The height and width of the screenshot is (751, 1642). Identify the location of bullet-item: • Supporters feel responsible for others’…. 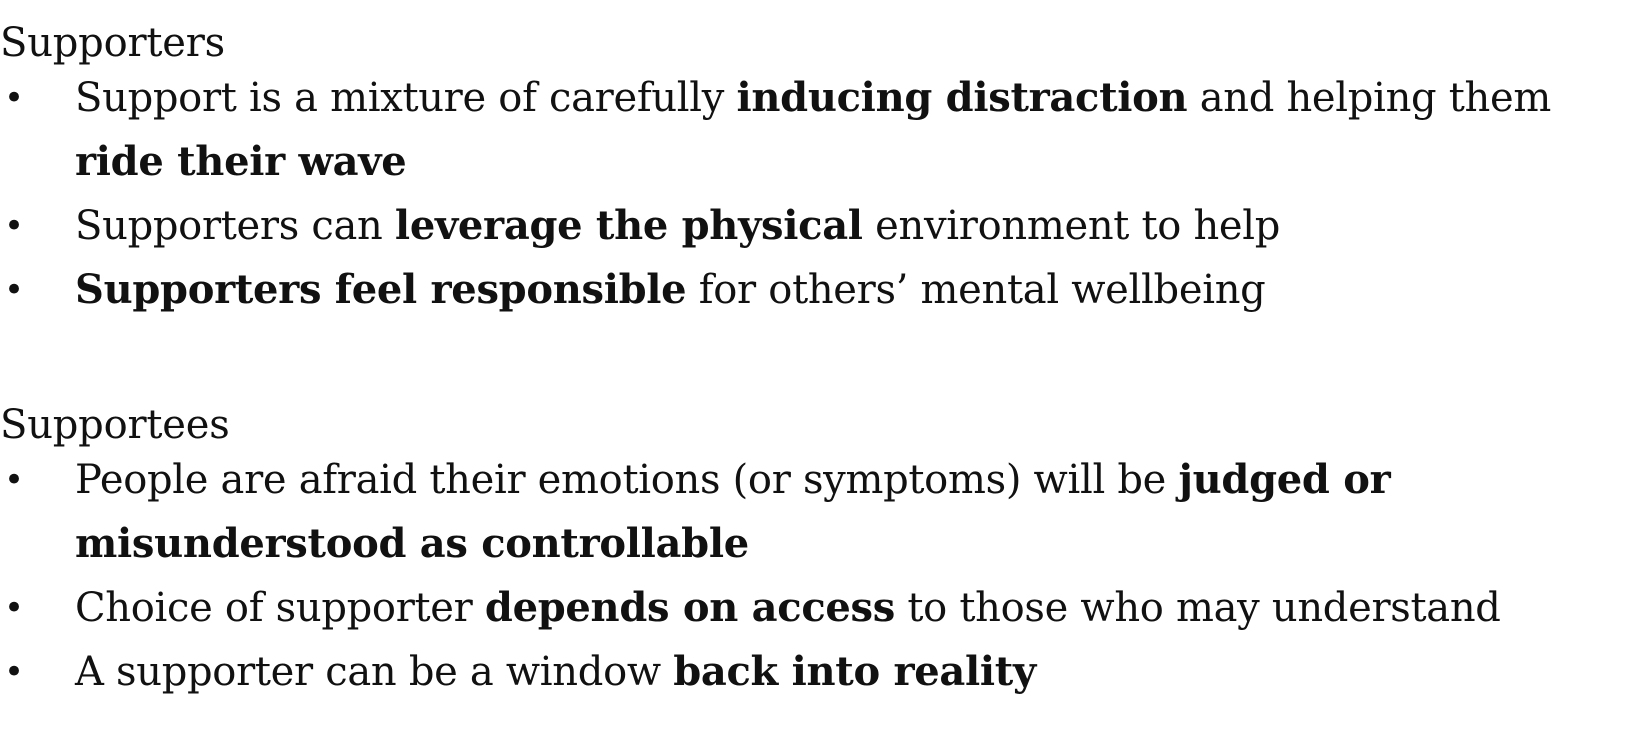
(817, 290).